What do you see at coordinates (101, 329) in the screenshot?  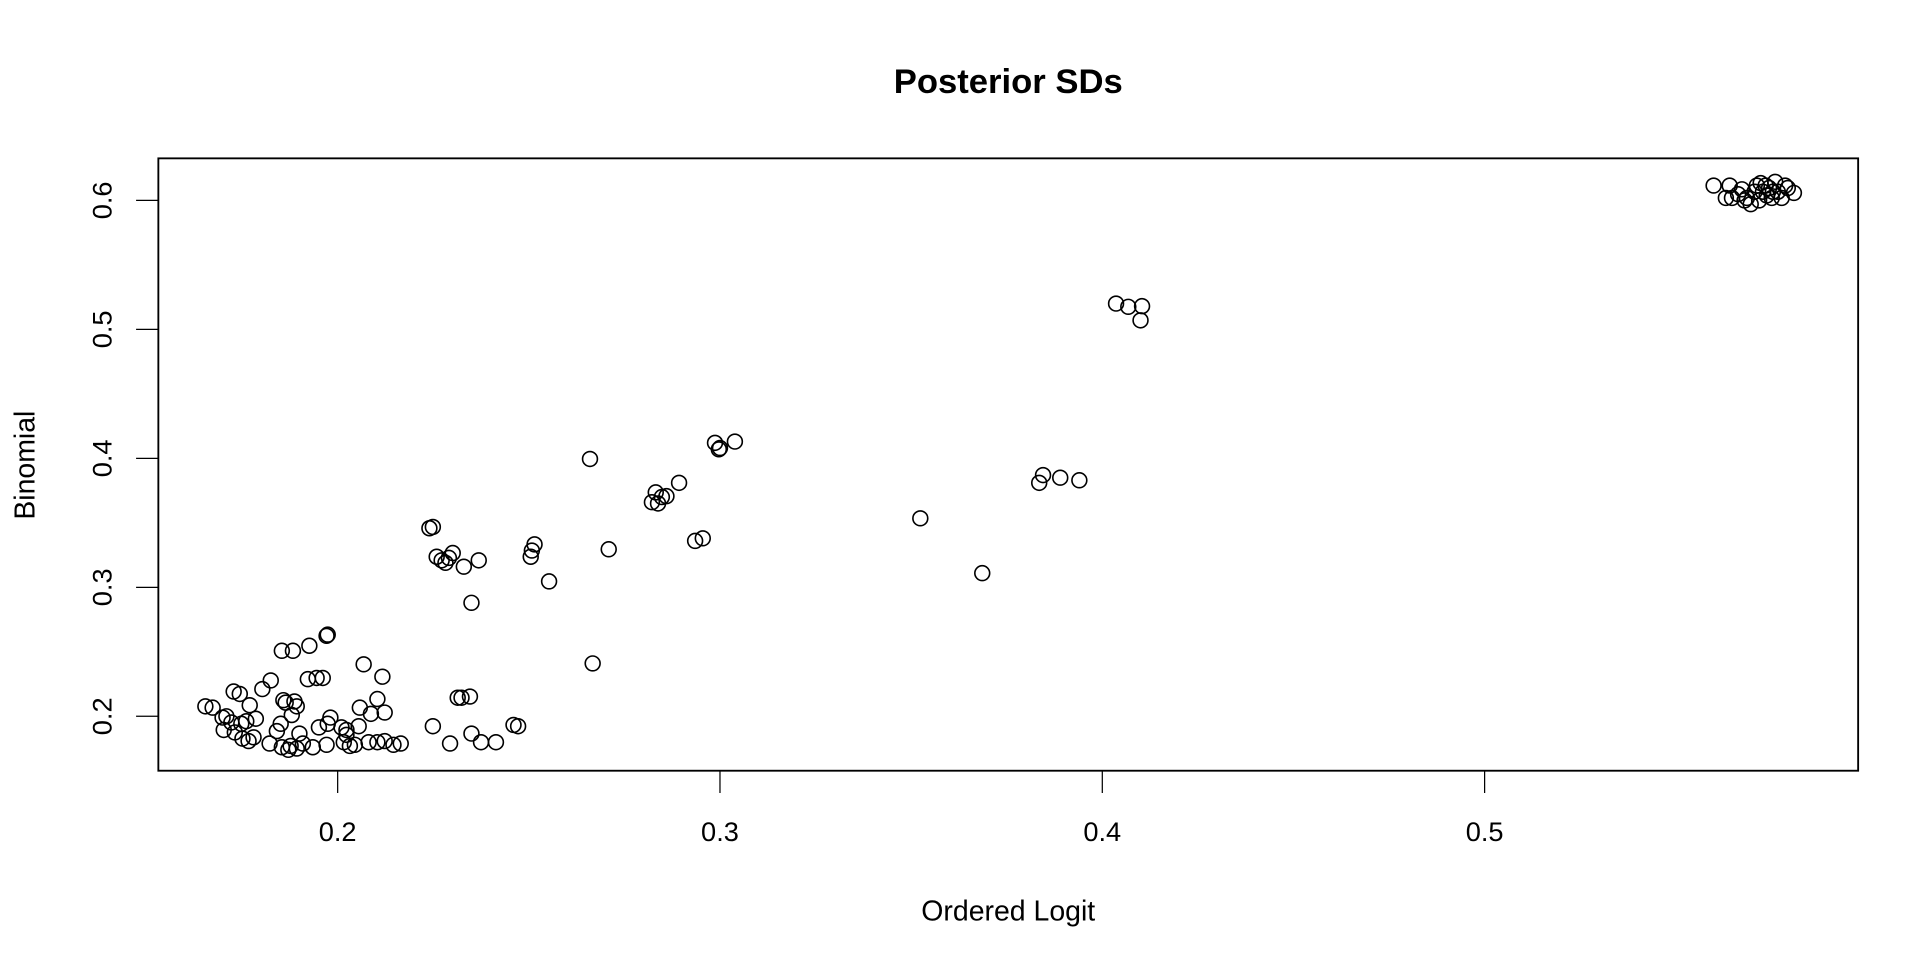 I see `y-tick-label: 0.5` at bounding box center [101, 329].